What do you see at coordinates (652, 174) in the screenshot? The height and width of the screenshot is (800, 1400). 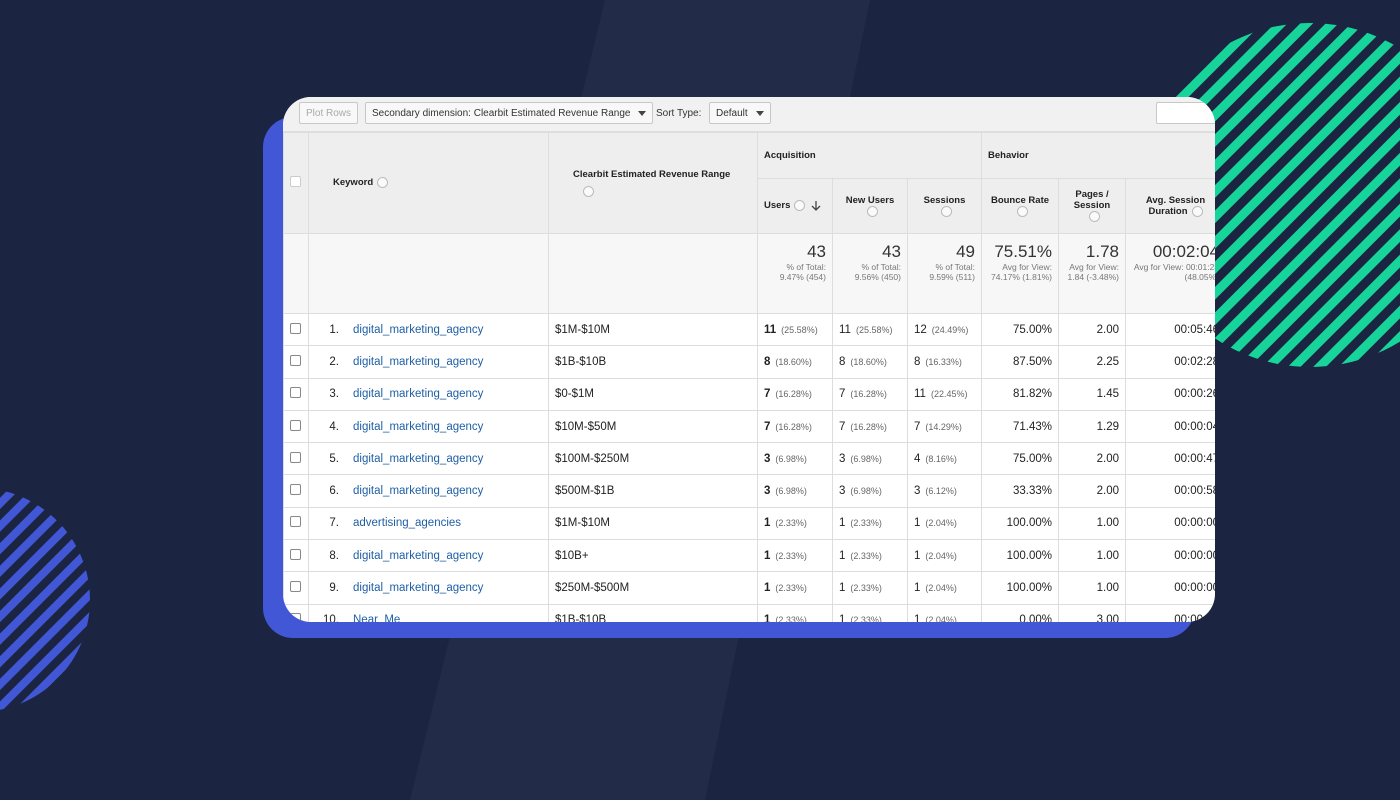 I see `column-header: Clearbit Estimated Revenue Range` at bounding box center [652, 174].